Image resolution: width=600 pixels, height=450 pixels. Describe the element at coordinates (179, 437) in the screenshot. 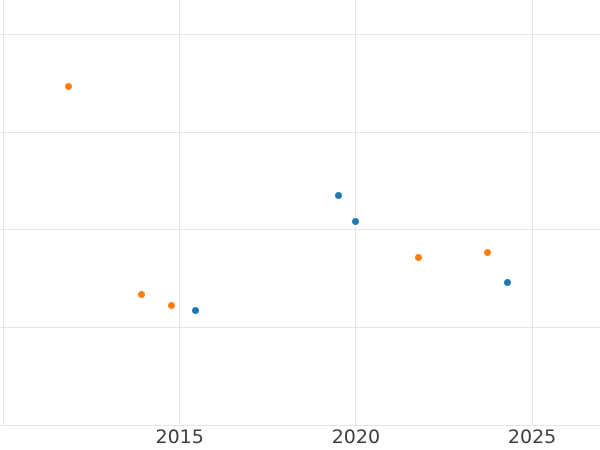

I see `x-tick-label: 2015` at that location.